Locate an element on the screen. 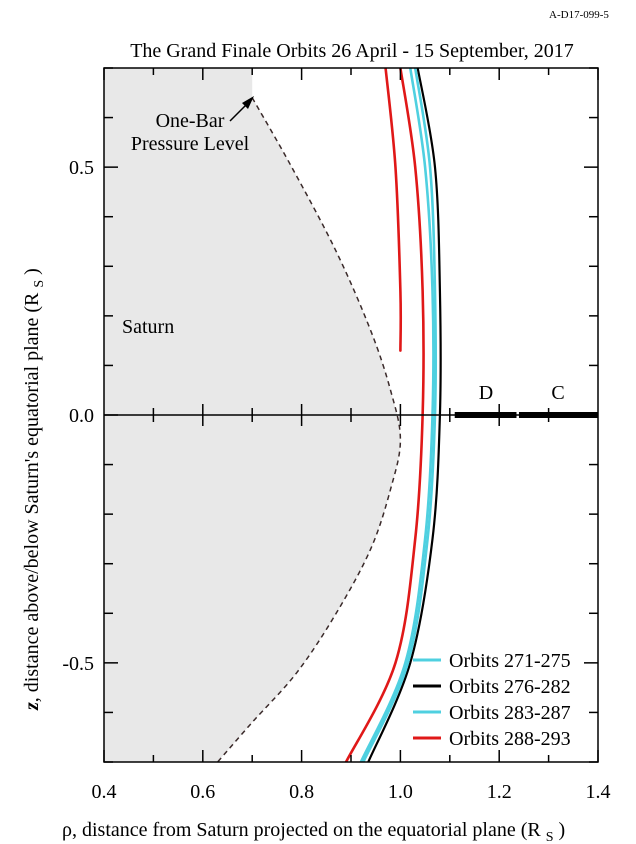 The height and width of the screenshot is (844, 636). legend-label-3: Orbits 283-287 is located at coordinates (510, 713).